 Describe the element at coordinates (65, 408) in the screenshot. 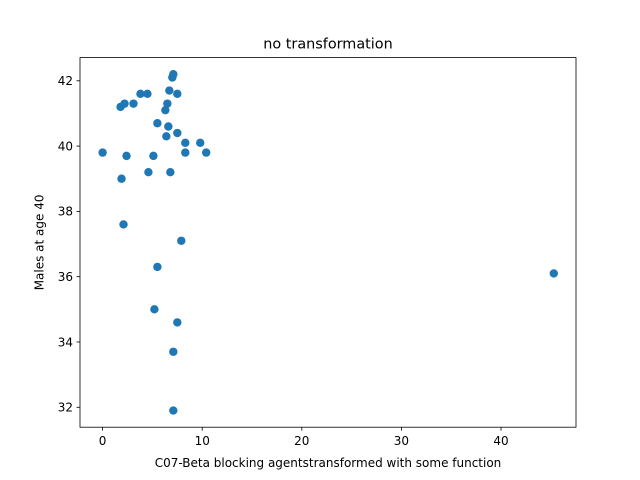

I see `y-tick-label-0: 32` at that location.